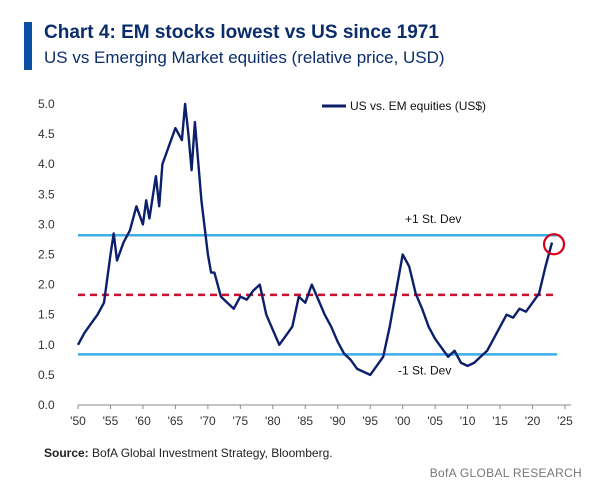  I want to click on y-axis: 0.0 0.5 1.0 1.5 2.0 2.5 3.0 3.5 4.0 4.5 5.0, so click(46, 254).